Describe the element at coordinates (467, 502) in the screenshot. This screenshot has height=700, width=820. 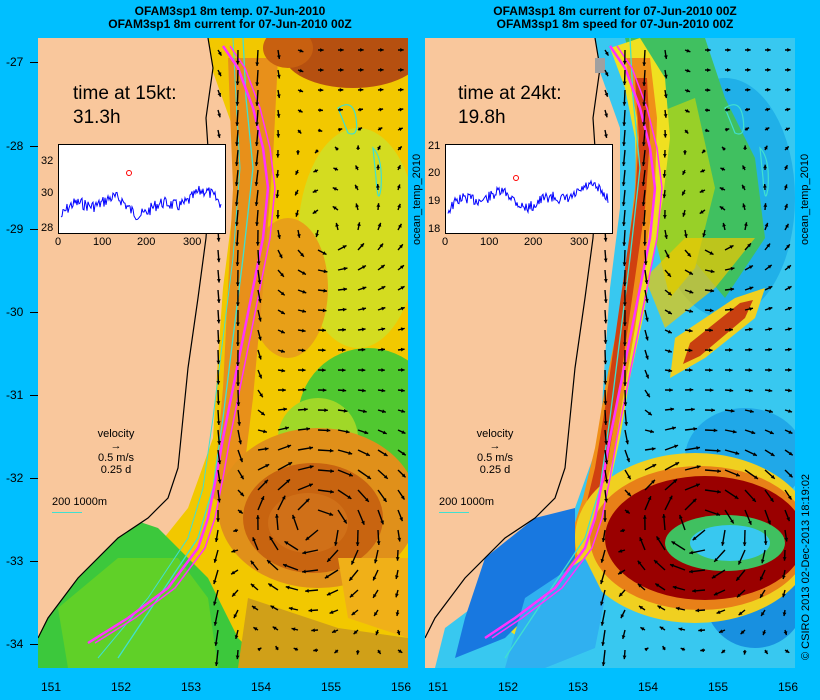
I see `right-contour-label: 200 1000m` at that location.